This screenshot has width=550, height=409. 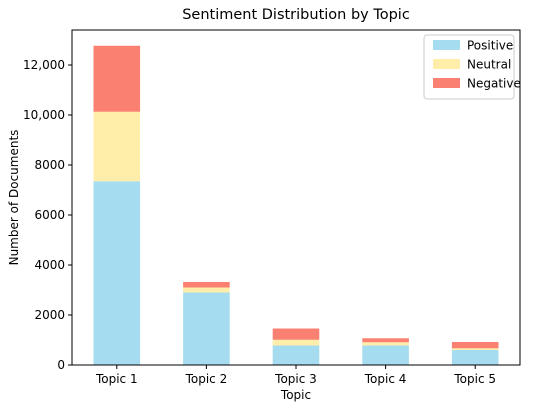 I want to click on y-tick-label-4: 8000, so click(x=49, y=165).